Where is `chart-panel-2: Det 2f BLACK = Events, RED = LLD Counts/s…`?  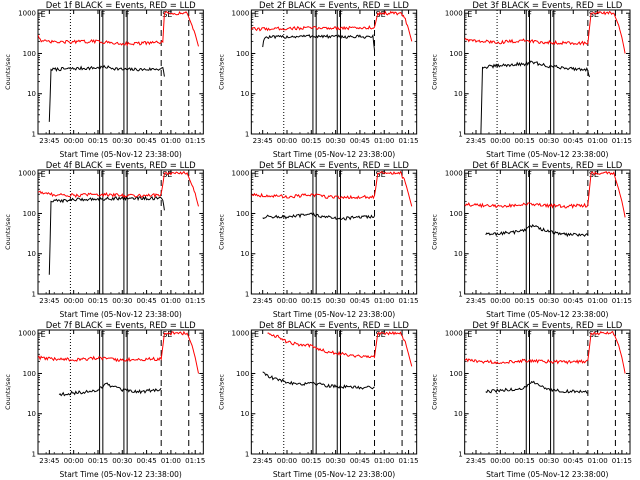
chart-panel-2: Det 2f BLACK = Events, RED = LLD Counts/s… is located at coordinates (317, 80).